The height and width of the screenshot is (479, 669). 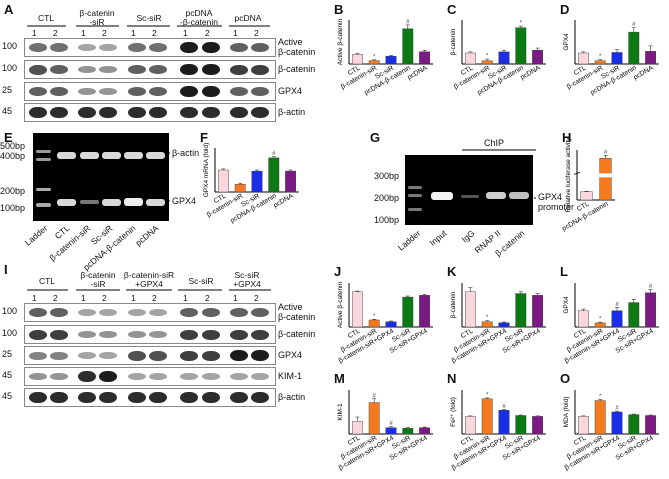 I want to click on blot-row-label: KIM-1, so click(x=290, y=375).